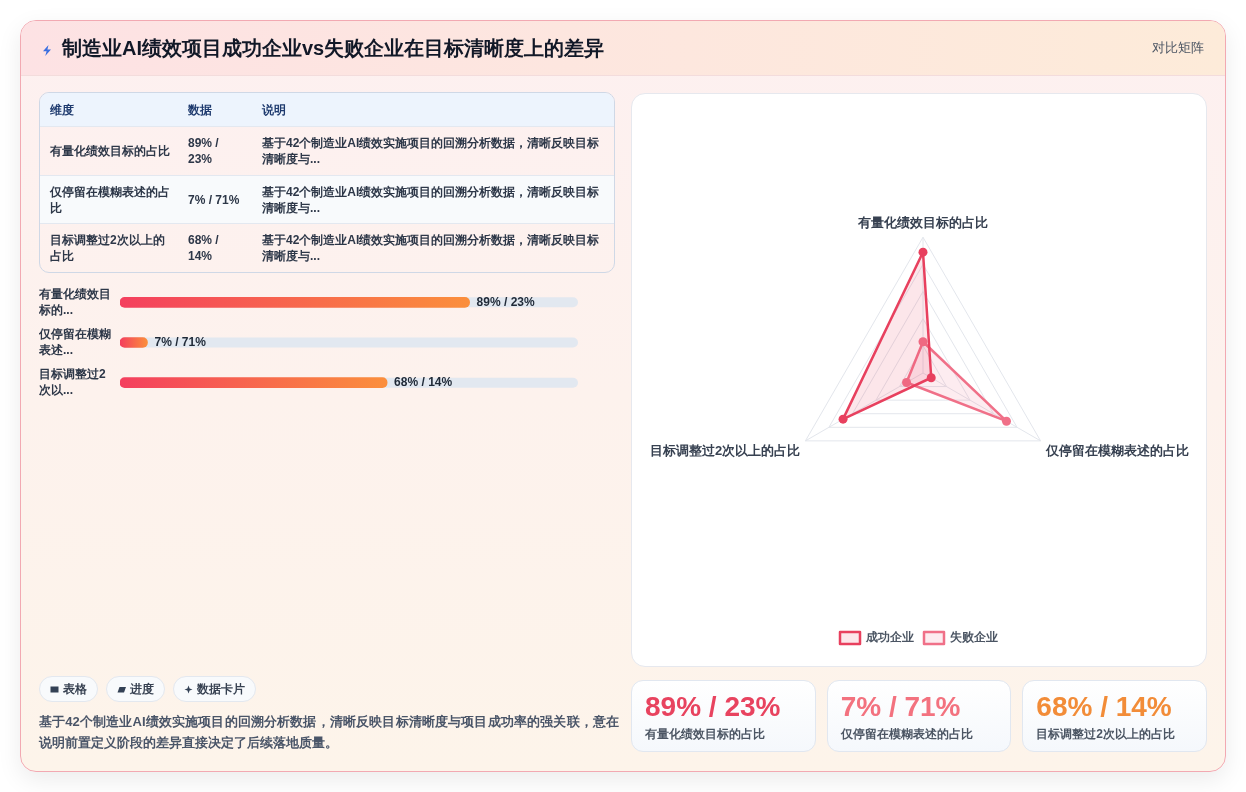 The width and height of the screenshot is (1246, 792). What do you see at coordinates (107, 248) in the screenshot?
I see `text: 目标调整过2次以上的占比` at bounding box center [107, 248].